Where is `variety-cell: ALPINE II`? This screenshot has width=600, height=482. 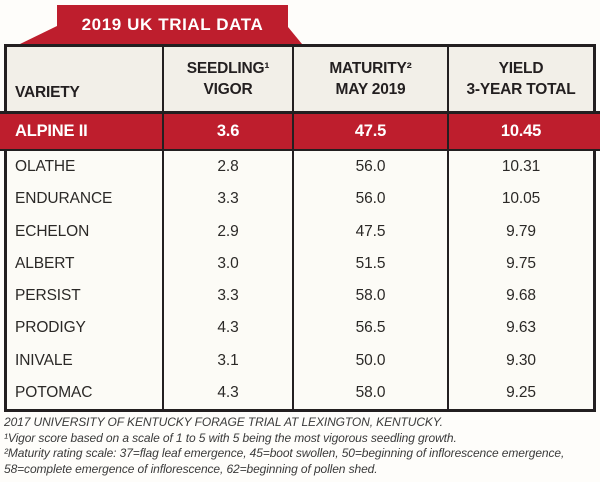
variety-cell: ALPINE II is located at coordinates (85, 131).